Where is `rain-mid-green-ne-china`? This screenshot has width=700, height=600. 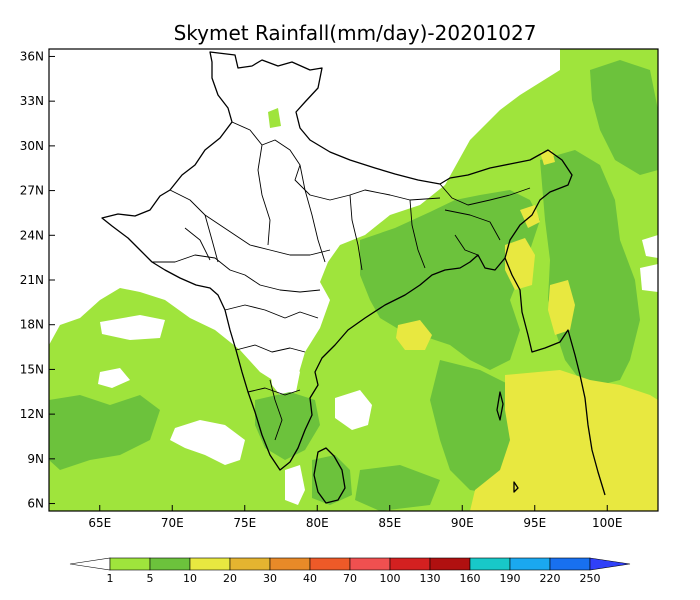
rain-mid-green-ne-china is located at coordinates (624, 117).